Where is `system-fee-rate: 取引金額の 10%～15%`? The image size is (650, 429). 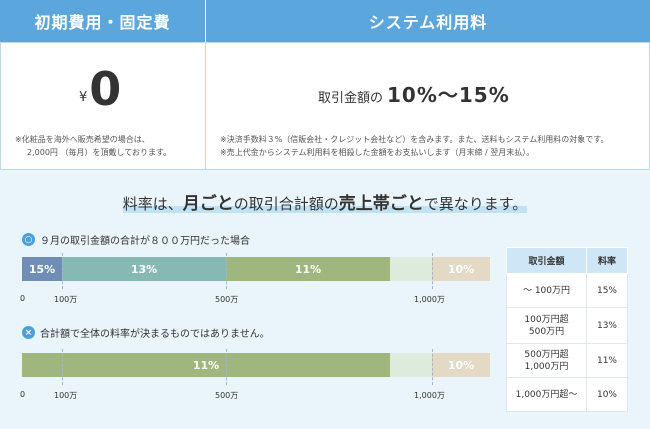
system-fee-rate: 取引金額の 10%～15% is located at coordinates (414, 93).